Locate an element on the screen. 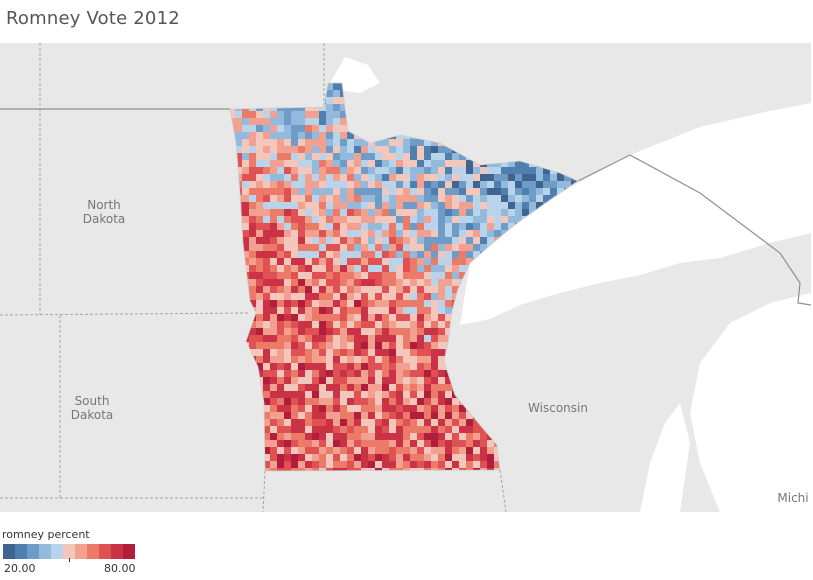 The width and height of the screenshot is (813, 580). lake-michigan is located at coordinates (750, 402).